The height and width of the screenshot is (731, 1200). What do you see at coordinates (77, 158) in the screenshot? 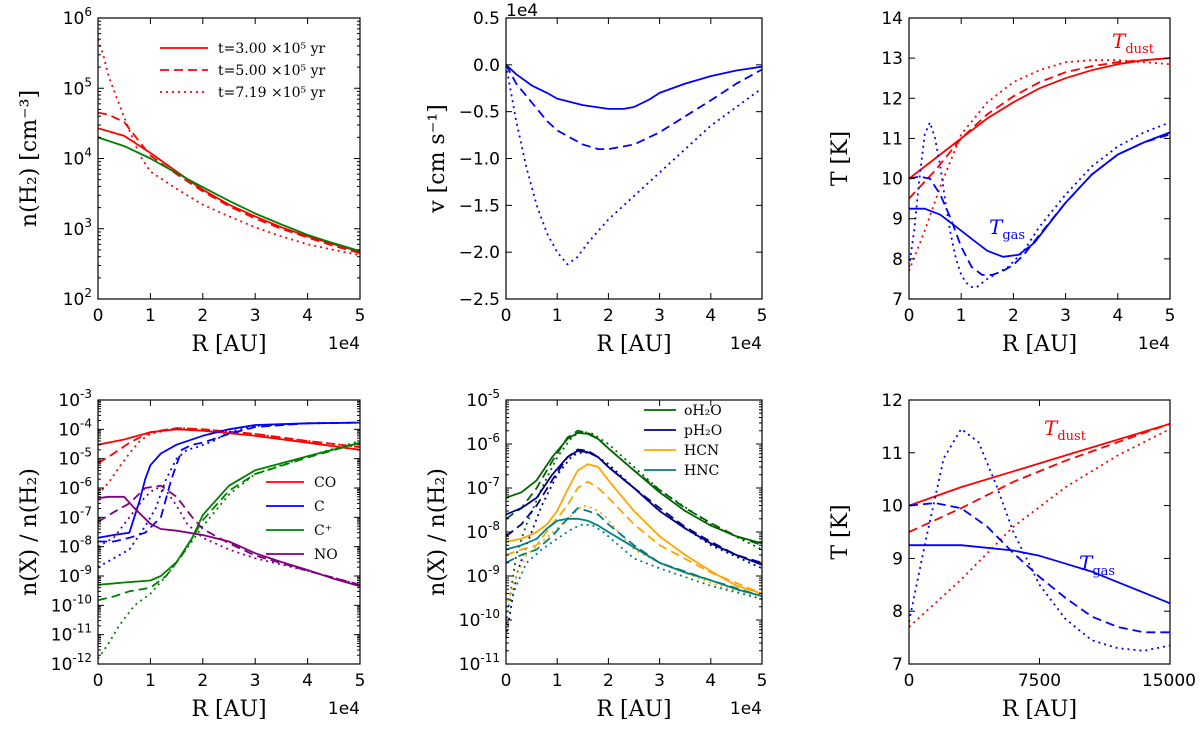
I see `y-tick-label: 10⁴` at bounding box center [77, 158].